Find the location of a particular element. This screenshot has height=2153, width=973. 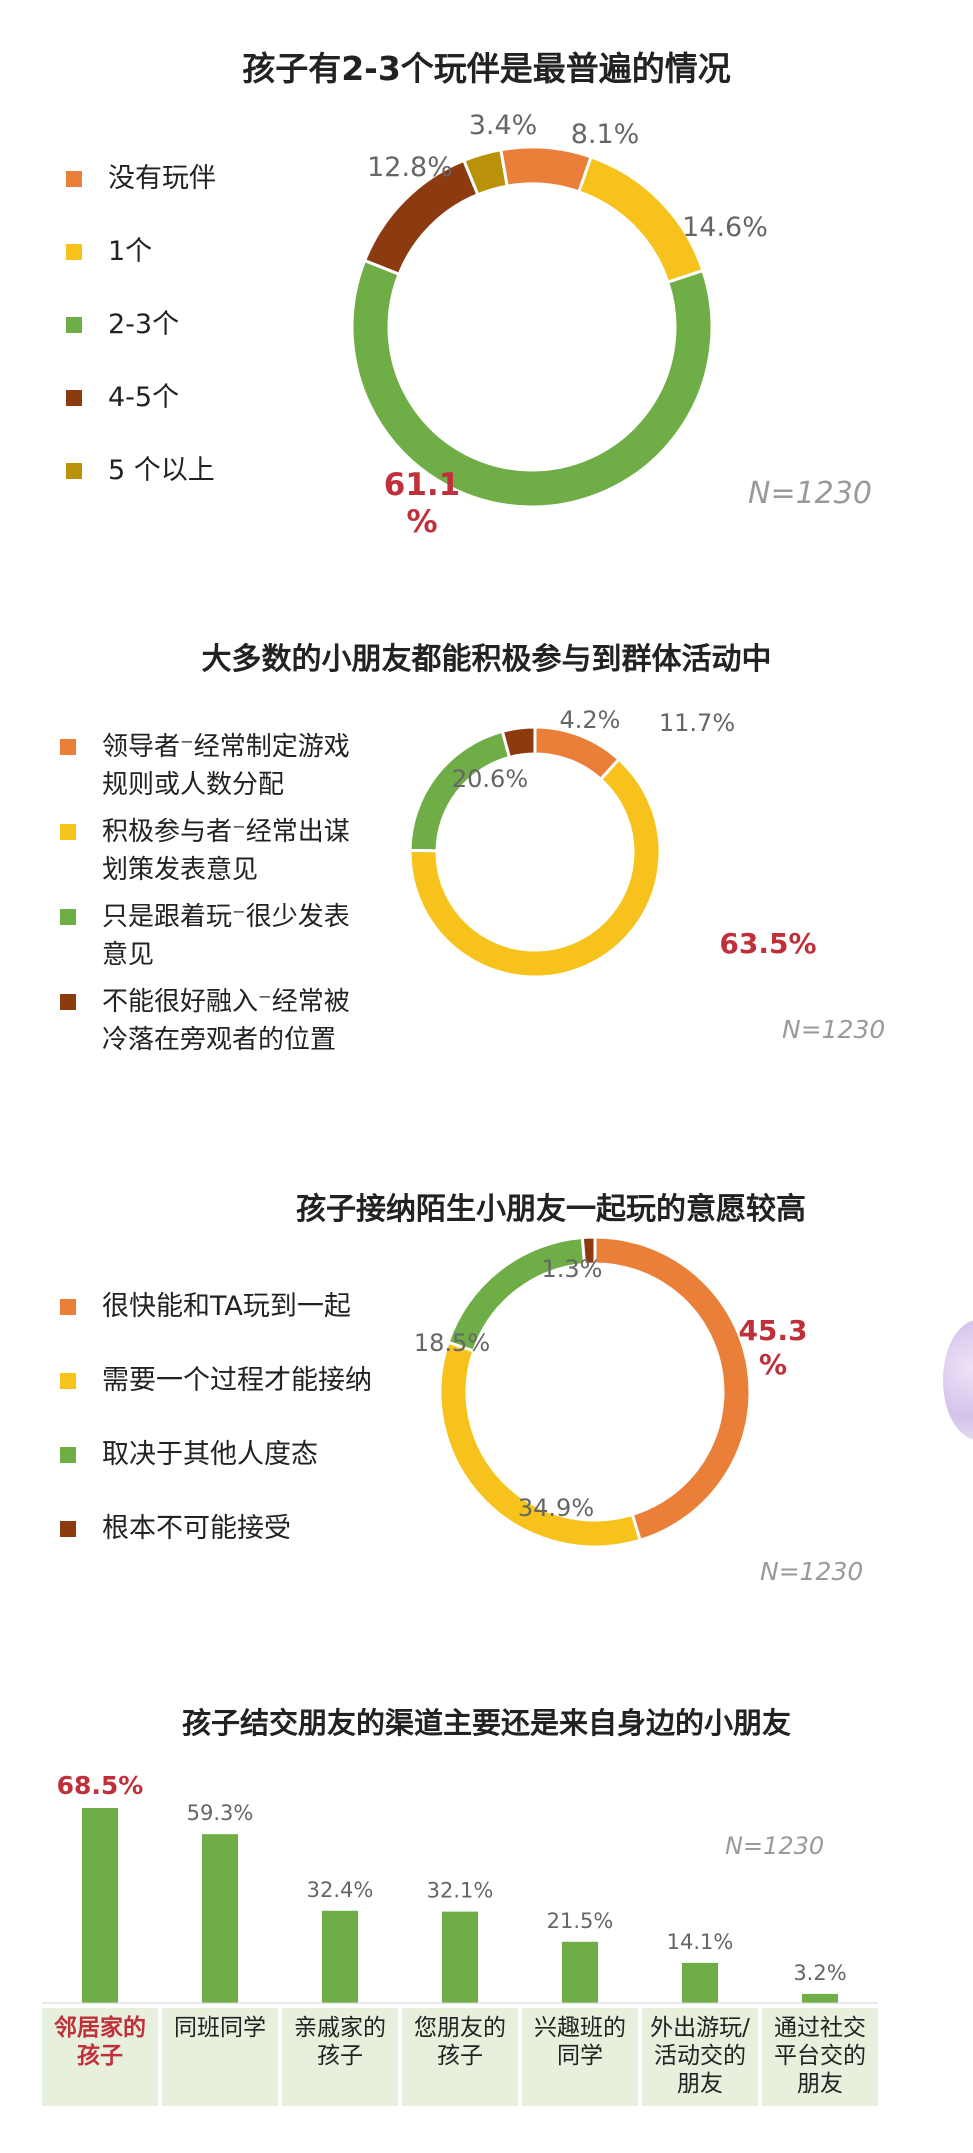

legend-item: 2-3个 is located at coordinates (122, 325).